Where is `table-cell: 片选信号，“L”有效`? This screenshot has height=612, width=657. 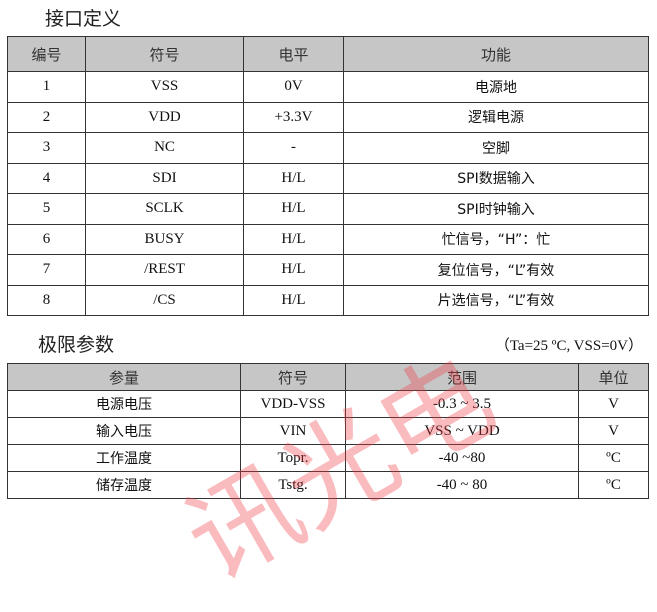
table-cell: 片选信号，“L”有效 is located at coordinates (496, 300).